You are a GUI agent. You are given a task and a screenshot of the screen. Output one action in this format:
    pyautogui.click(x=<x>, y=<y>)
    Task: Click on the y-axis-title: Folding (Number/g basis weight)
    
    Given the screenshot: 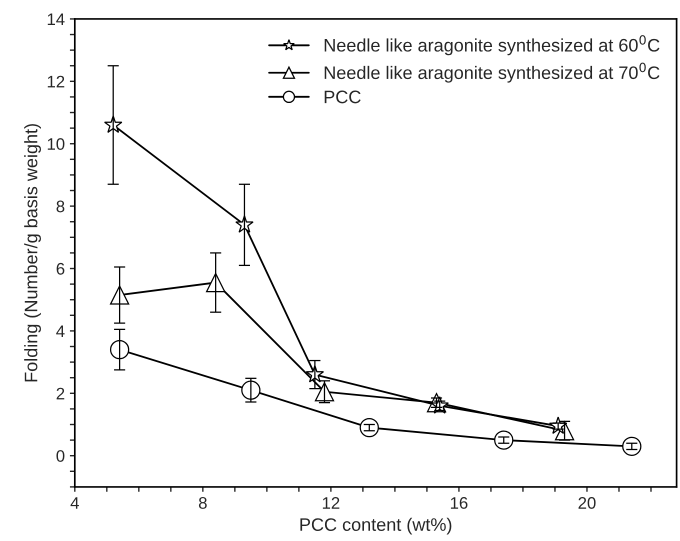 What is the action you would take?
    pyautogui.click(x=32, y=253)
    